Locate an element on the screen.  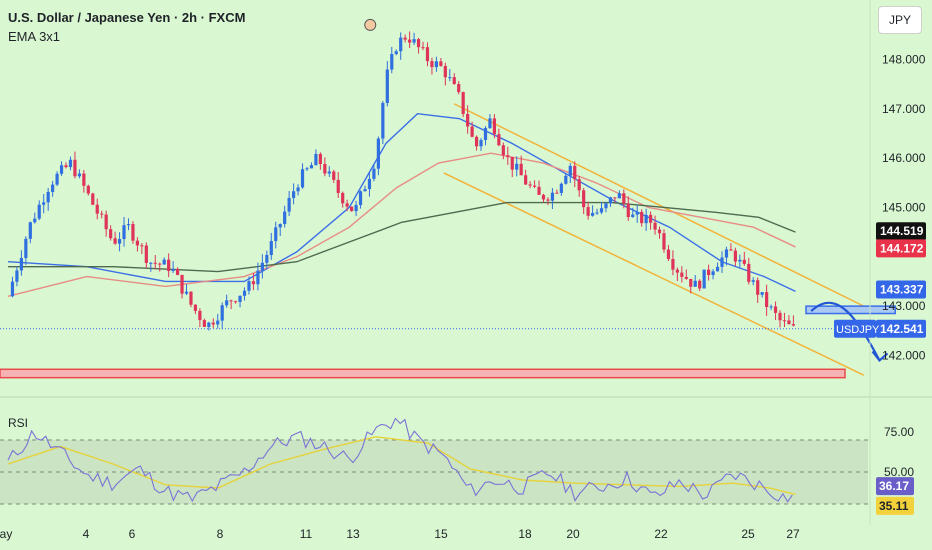
chart-title: U.S. Dollar / Japanese Yen · 2h · FXCM is located at coordinates (127, 17).